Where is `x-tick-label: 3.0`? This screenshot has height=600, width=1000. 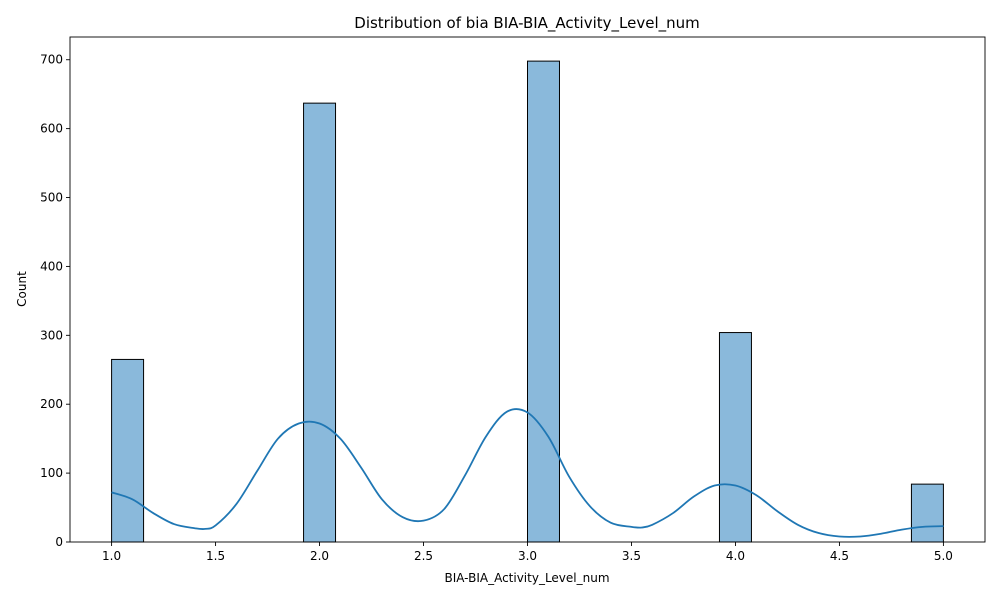
x-tick-label: 3.0 is located at coordinates (527, 556).